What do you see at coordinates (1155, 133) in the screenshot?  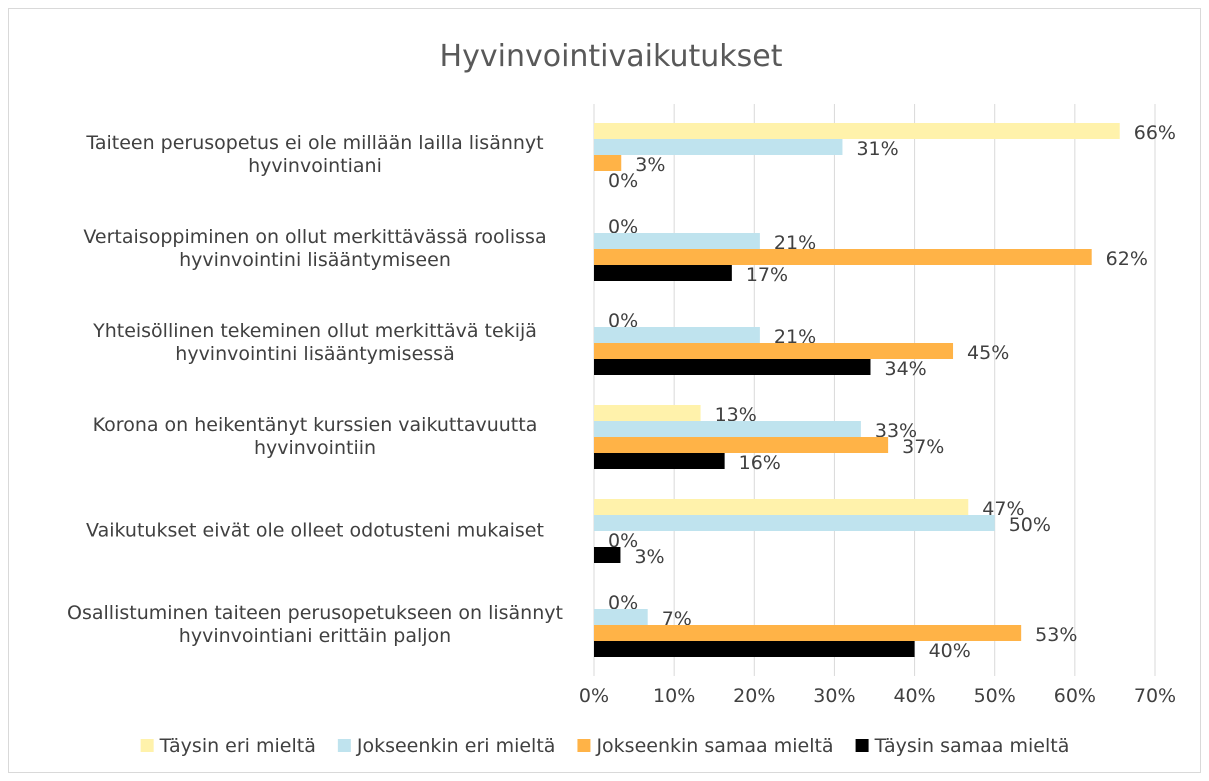 I see `value-label: 66%` at bounding box center [1155, 133].